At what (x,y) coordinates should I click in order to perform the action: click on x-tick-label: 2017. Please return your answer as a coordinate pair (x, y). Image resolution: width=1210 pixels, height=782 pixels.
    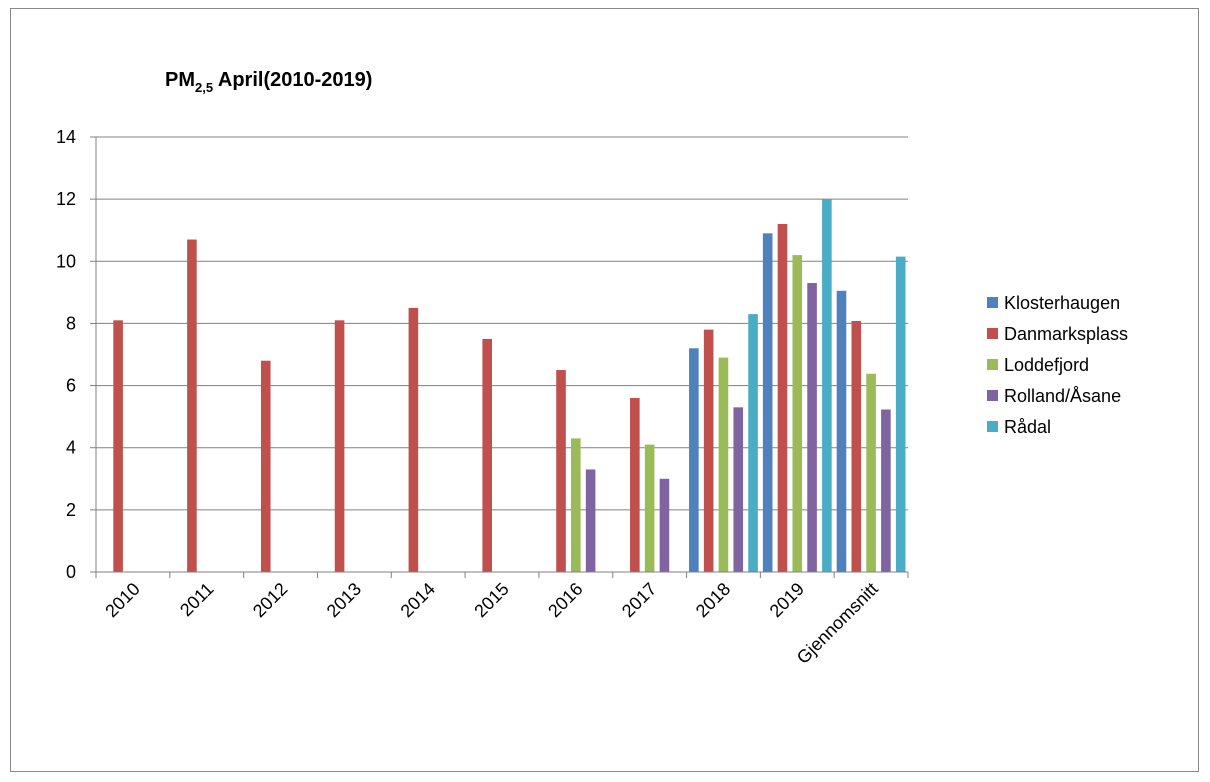
    Looking at the image, I should click on (639, 600).